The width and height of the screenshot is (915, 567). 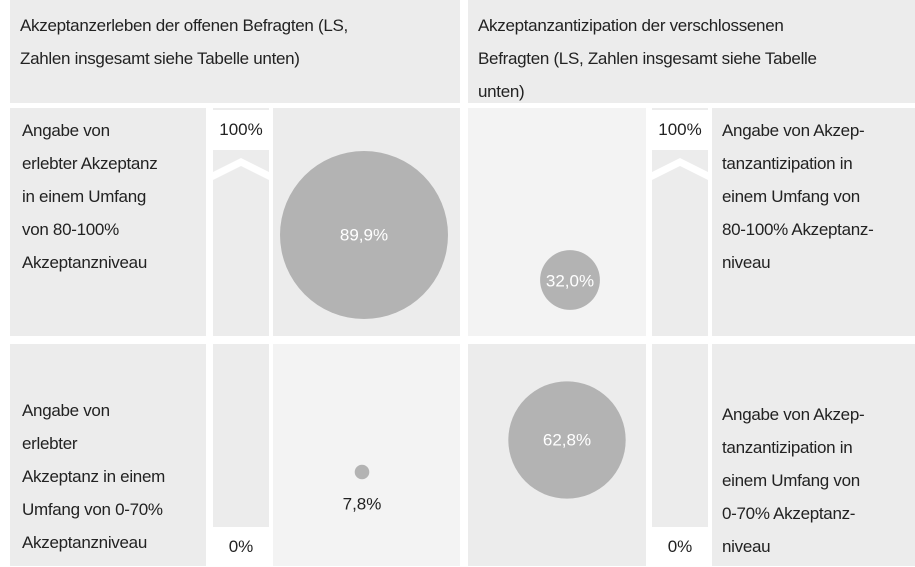 What do you see at coordinates (70, 229) in the screenshot?
I see `text-line: von 80-100%` at bounding box center [70, 229].